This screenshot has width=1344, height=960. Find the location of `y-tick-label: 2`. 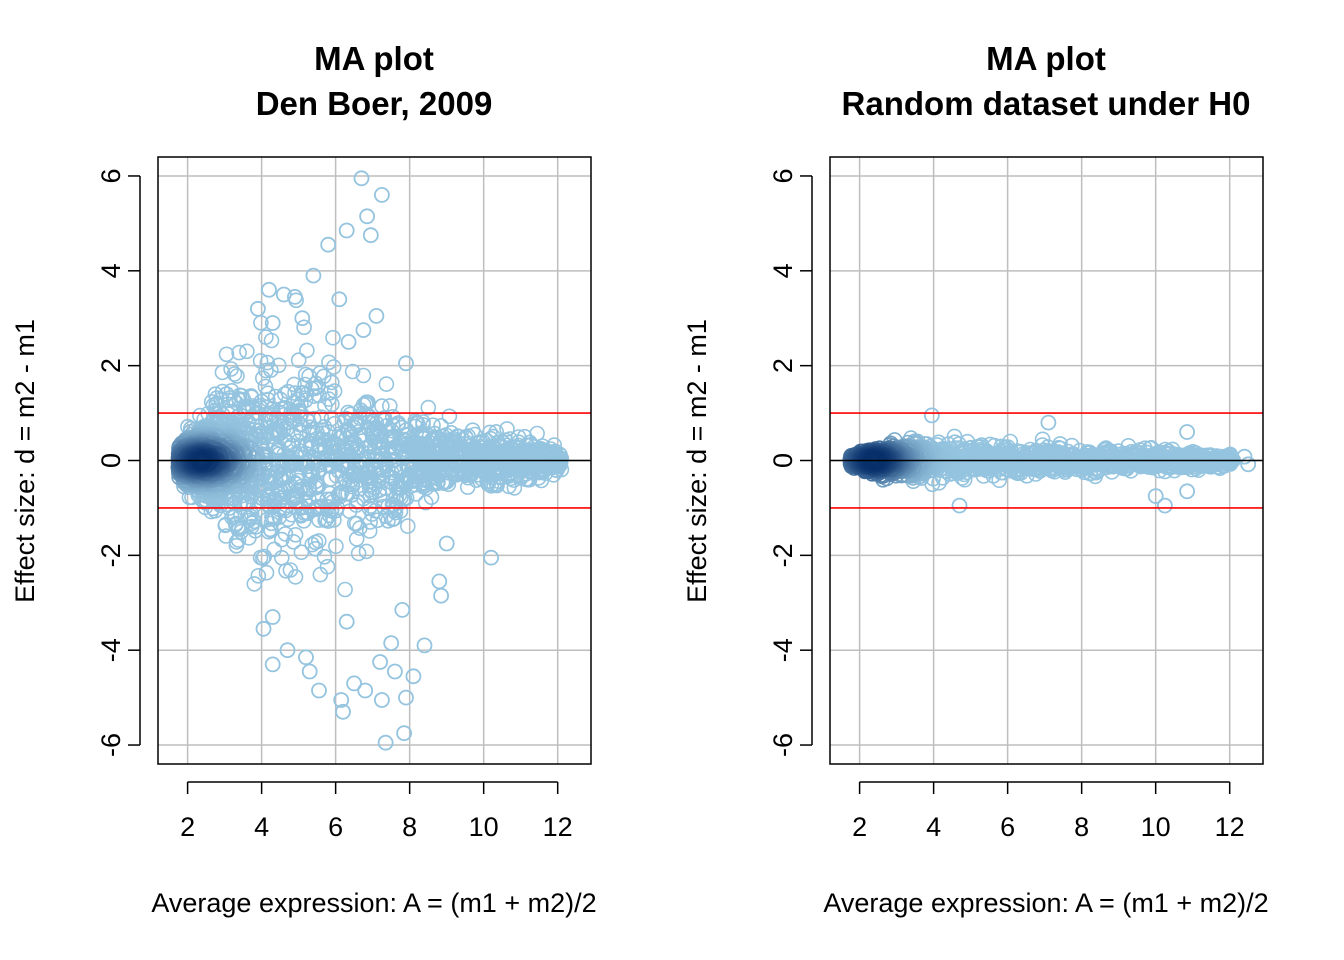

y-tick-label: 2 is located at coordinates (111, 365).